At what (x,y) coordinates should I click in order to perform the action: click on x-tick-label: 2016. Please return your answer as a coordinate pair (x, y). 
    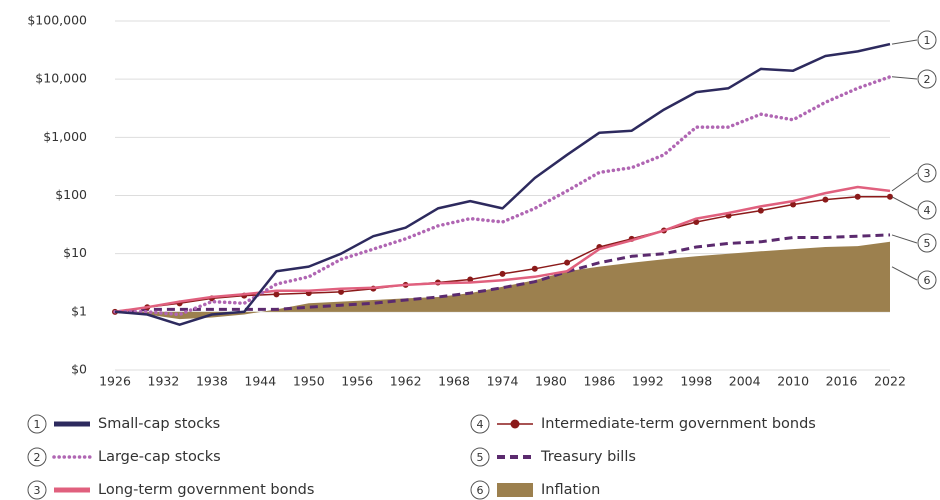
    Looking at the image, I should click on (842, 381).